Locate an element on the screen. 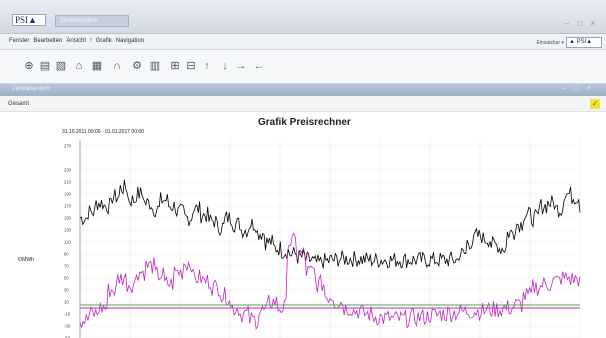  y-tick-label: 70 is located at coordinates (66, 266).